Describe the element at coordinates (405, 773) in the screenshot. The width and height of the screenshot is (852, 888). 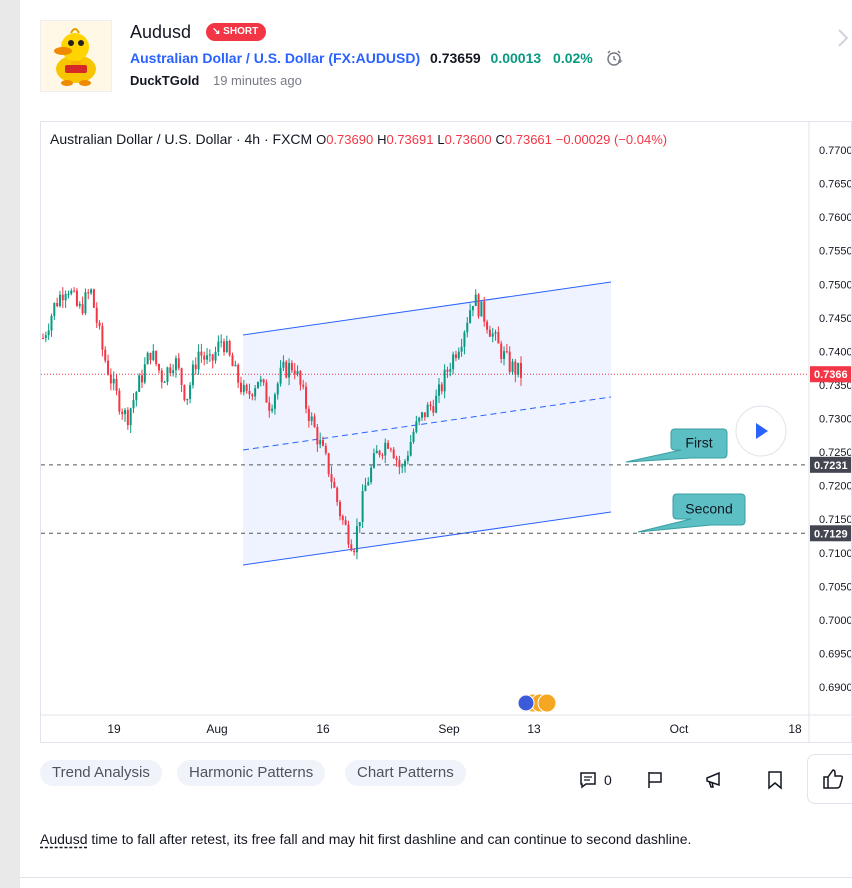
I see `tag-chart-patterns: Chart Patterns` at that location.